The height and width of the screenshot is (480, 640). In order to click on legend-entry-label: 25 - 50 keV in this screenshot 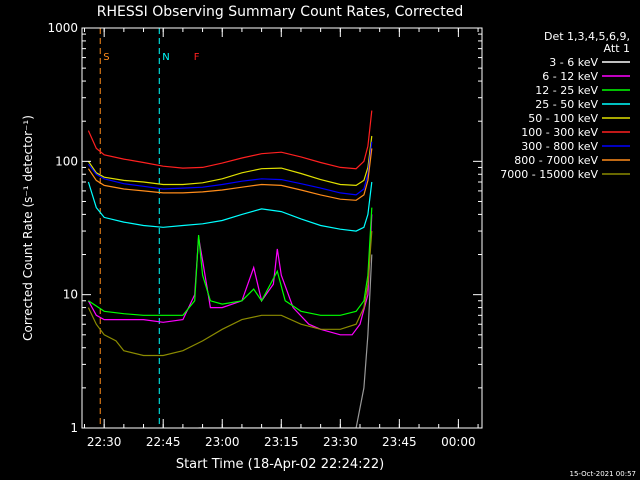, I will do `click(566, 104)`.